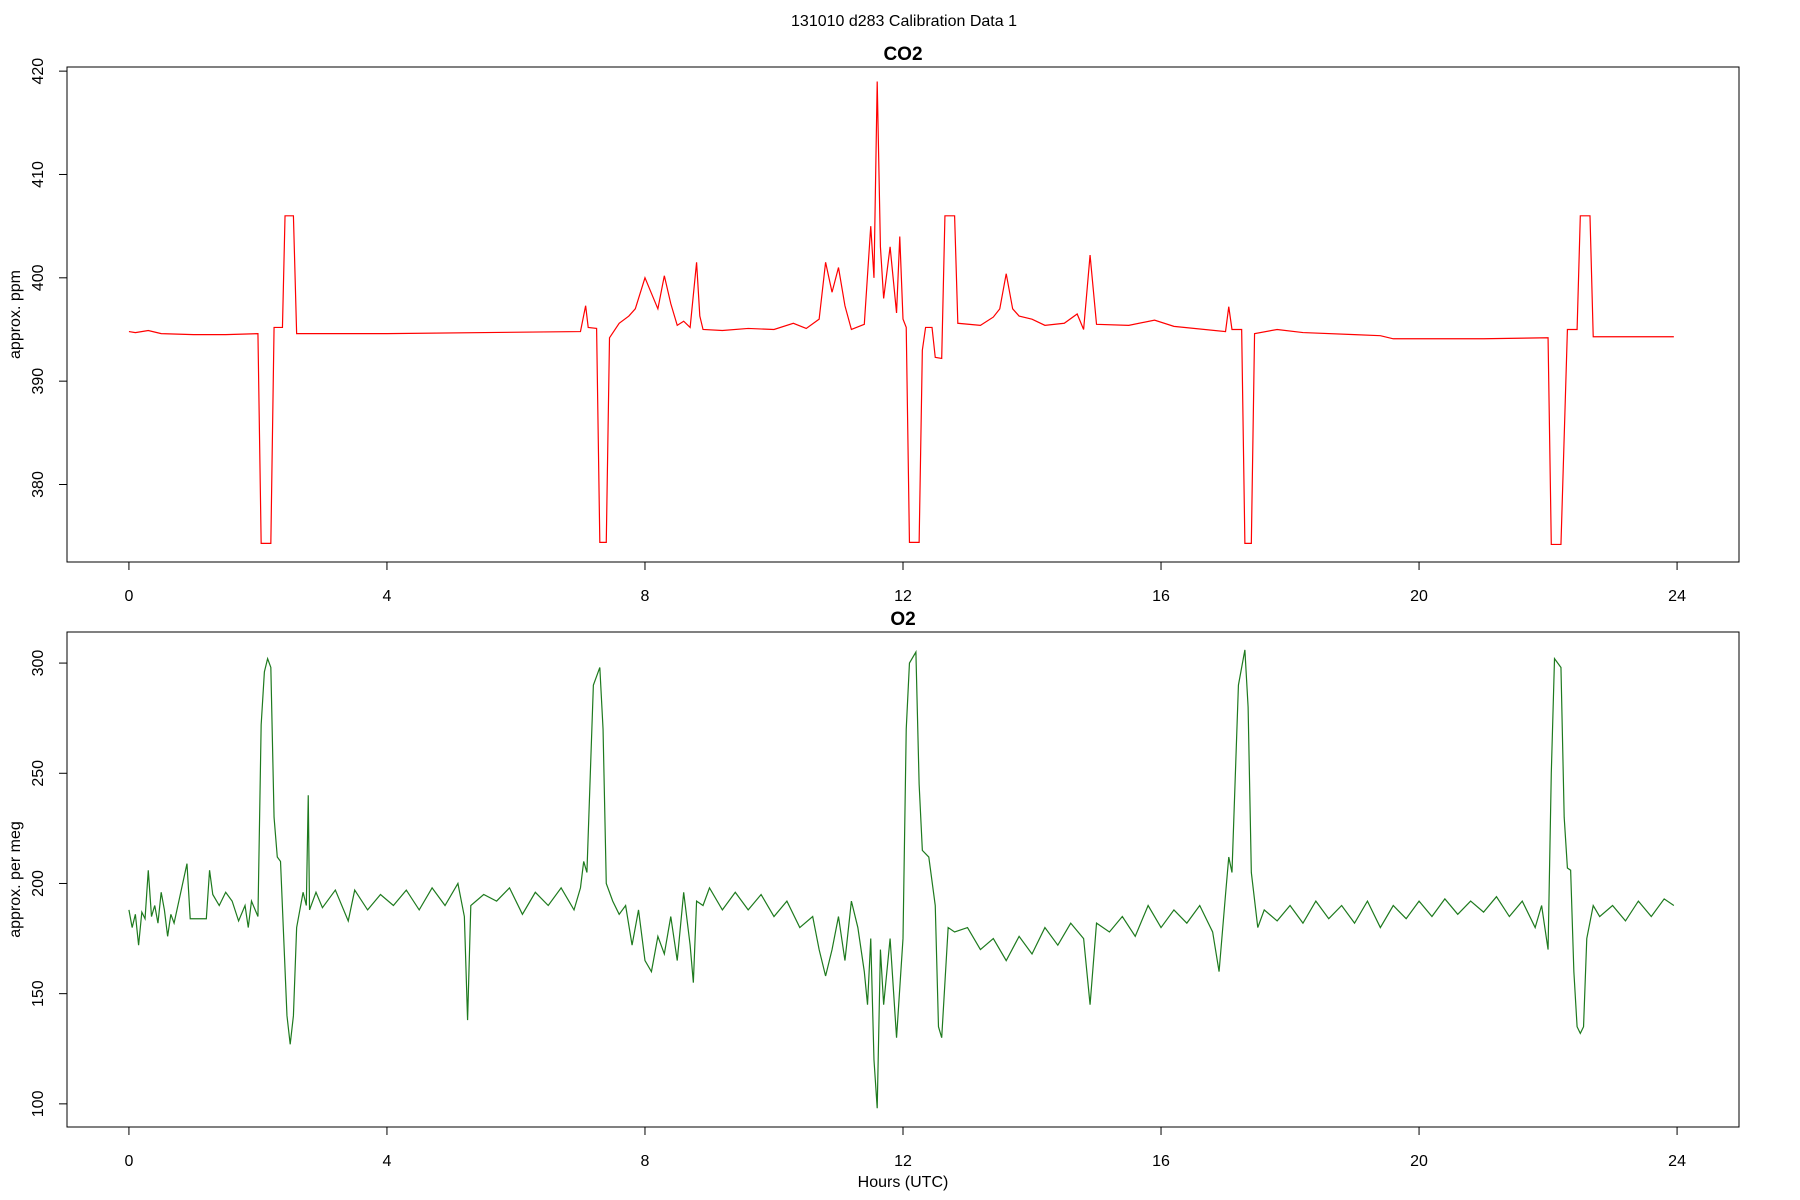 This screenshot has height=1200, width=1800. I want to click on chart-title: O2, so click(902, 619).